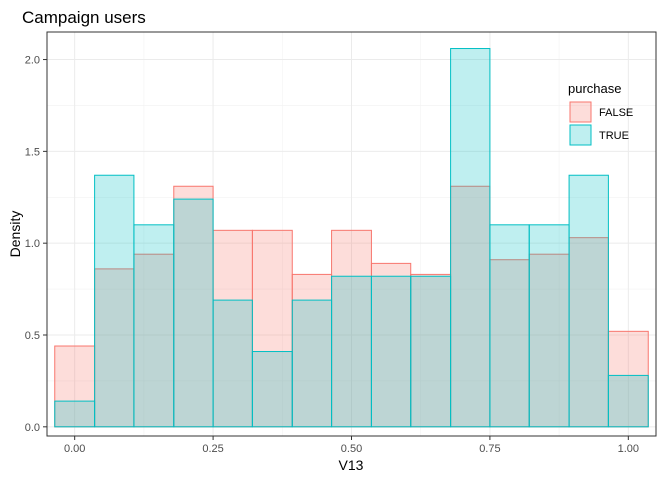 The height and width of the screenshot is (480, 672). I want to click on y-axis-label: Density, so click(15, 234).